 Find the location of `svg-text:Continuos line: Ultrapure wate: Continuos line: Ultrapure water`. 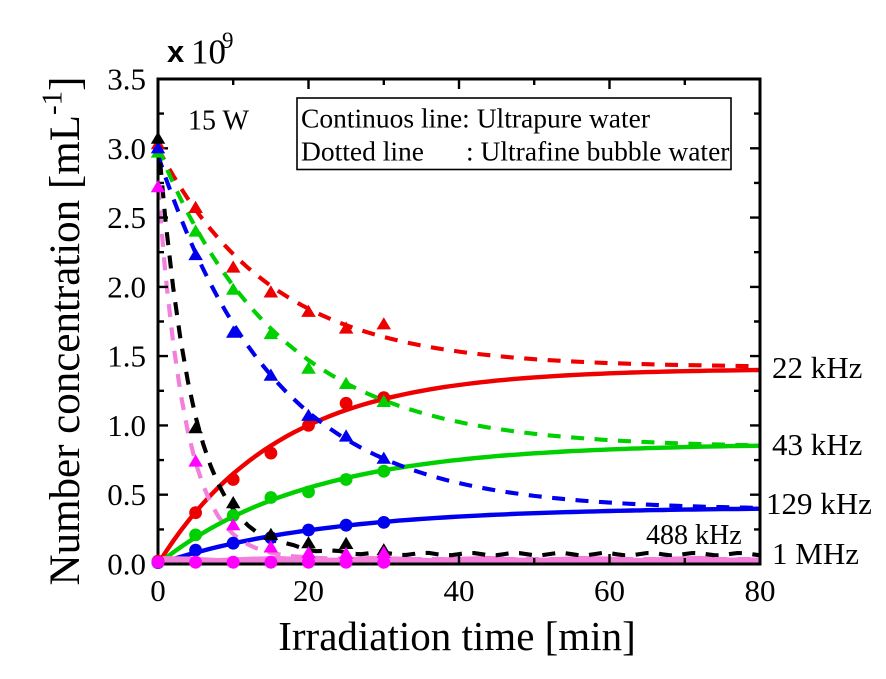

svg-text:Continuos line: Ultrapure wate: Continuos line: Ultrapure water is located at coordinates (475, 118).